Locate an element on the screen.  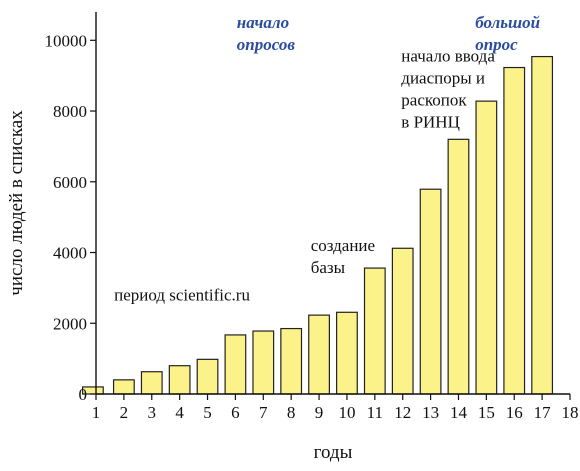
x-tick-label: 2 is located at coordinates (124, 412).